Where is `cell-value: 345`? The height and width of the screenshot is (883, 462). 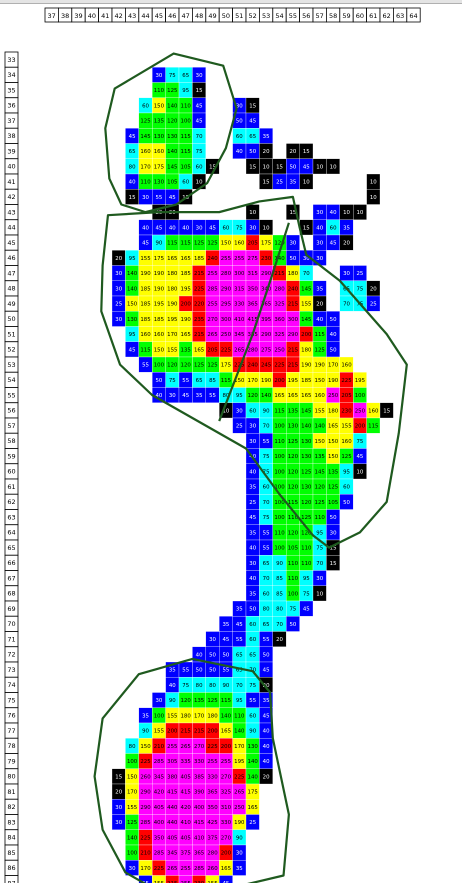
cell-value: 345 is located at coordinates (172, 854).